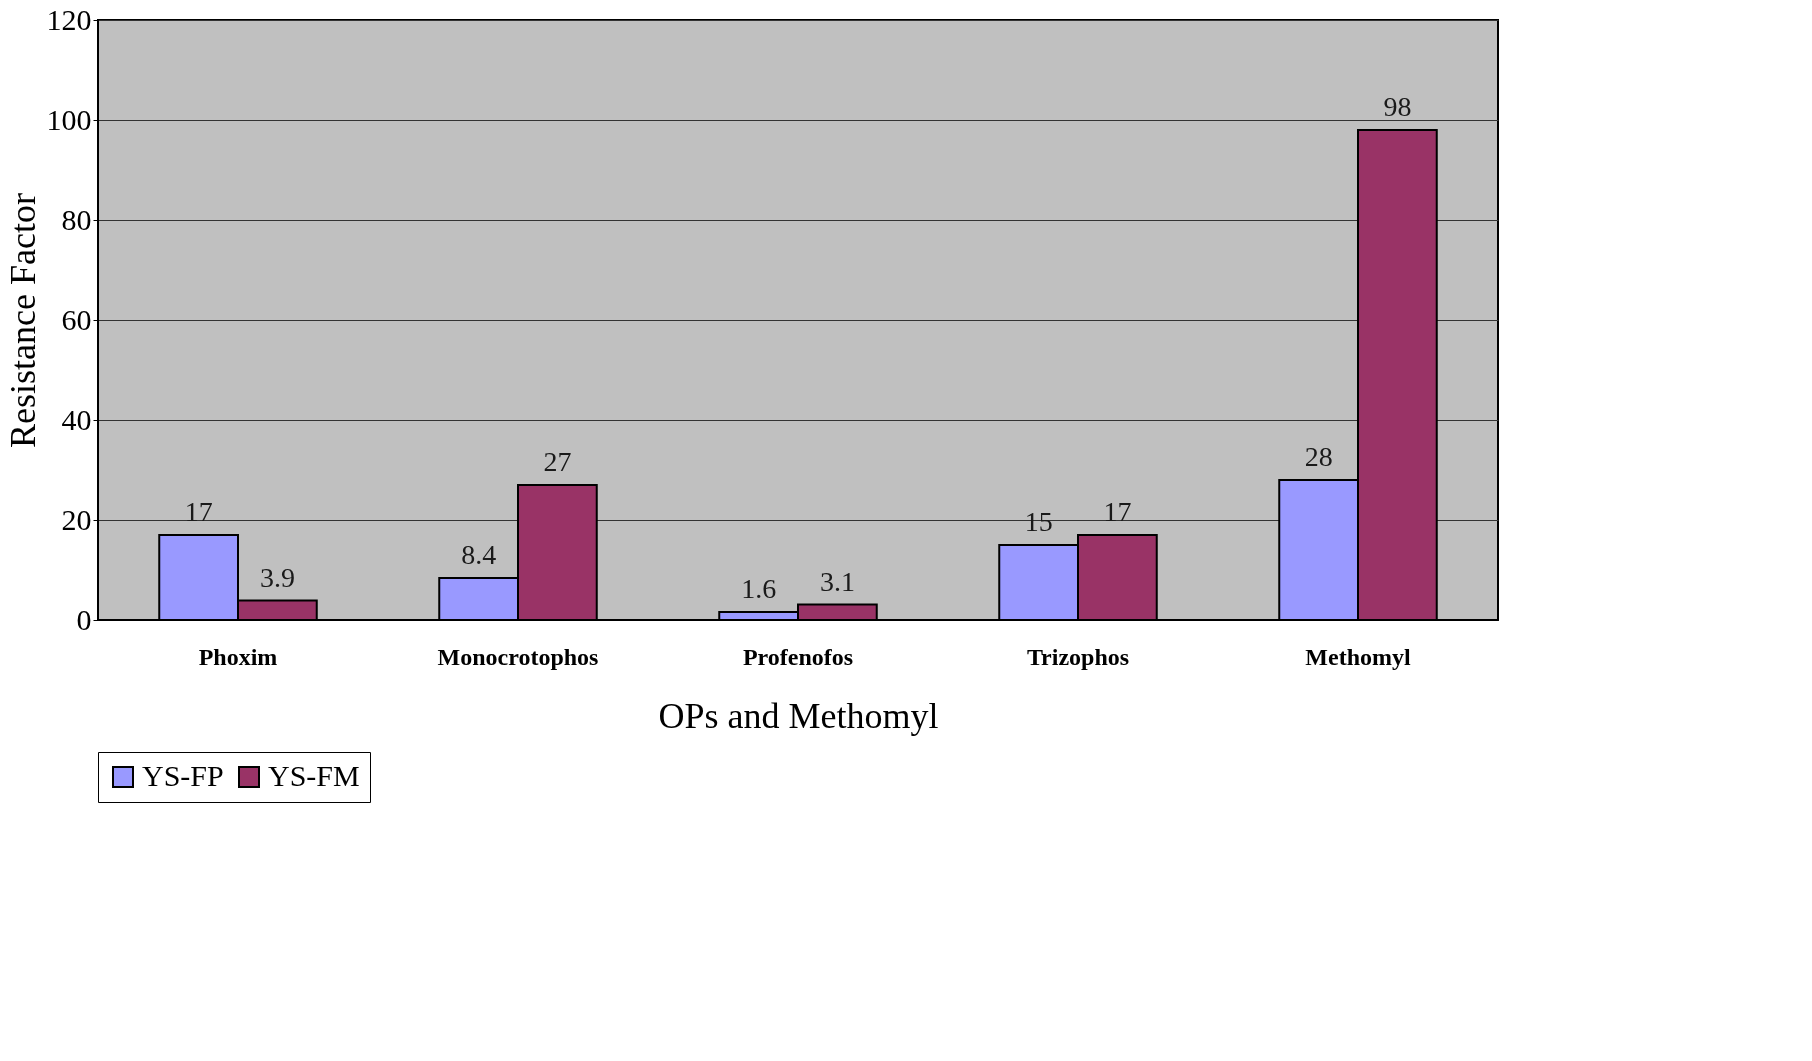 The image size is (1812, 1061). I want to click on legend-label: YS-FM, so click(314, 775).